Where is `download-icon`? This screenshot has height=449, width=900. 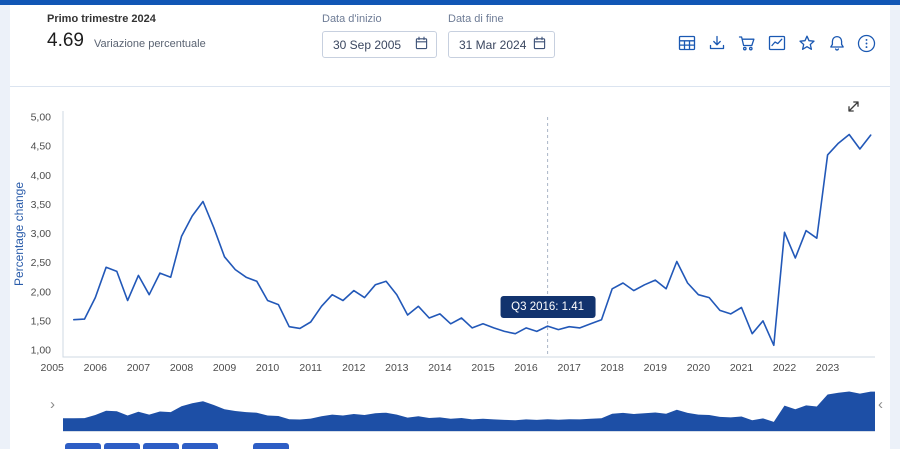 download-icon is located at coordinates (717, 44).